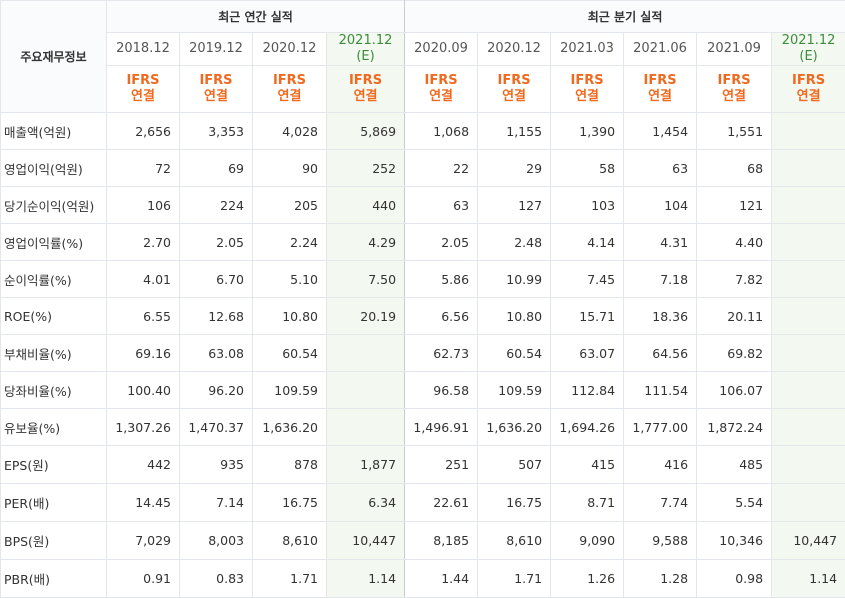  What do you see at coordinates (660, 279) in the screenshot?
I see `table-cell: 7.18` at bounding box center [660, 279].